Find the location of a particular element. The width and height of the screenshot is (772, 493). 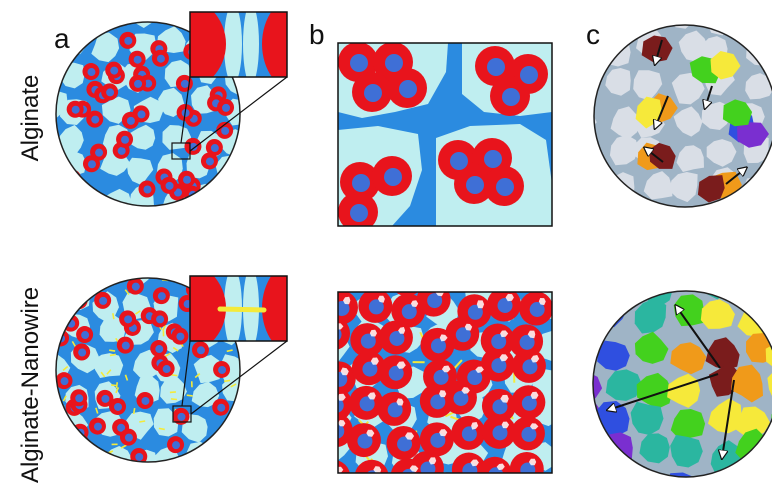

row-label-alginate-nanowire: Alginate-Nanowire is located at coordinates (30, 385).